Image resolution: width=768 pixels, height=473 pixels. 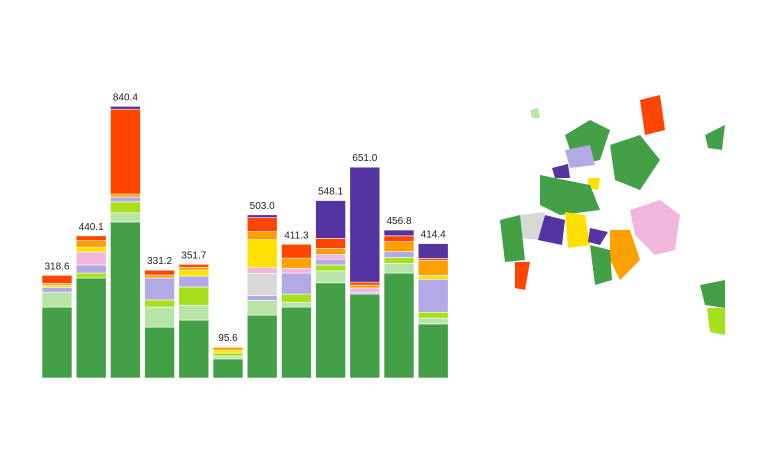 What do you see at coordinates (296, 235) in the screenshot?
I see `total-label: 411.3` at bounding box center [296, 235].